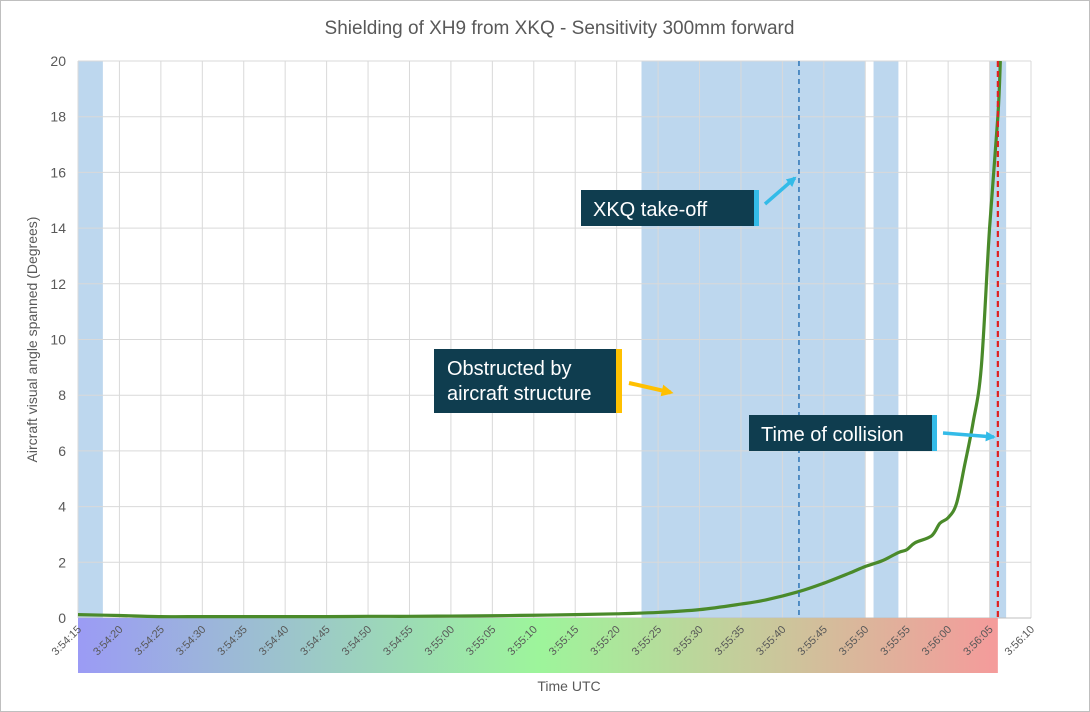 This screenshot has height=712, width=1090. What do you see at coordinates (58, 61) in the screenshot?
I see `y-tick-label-10: 20` at bounding box center [58, 61].